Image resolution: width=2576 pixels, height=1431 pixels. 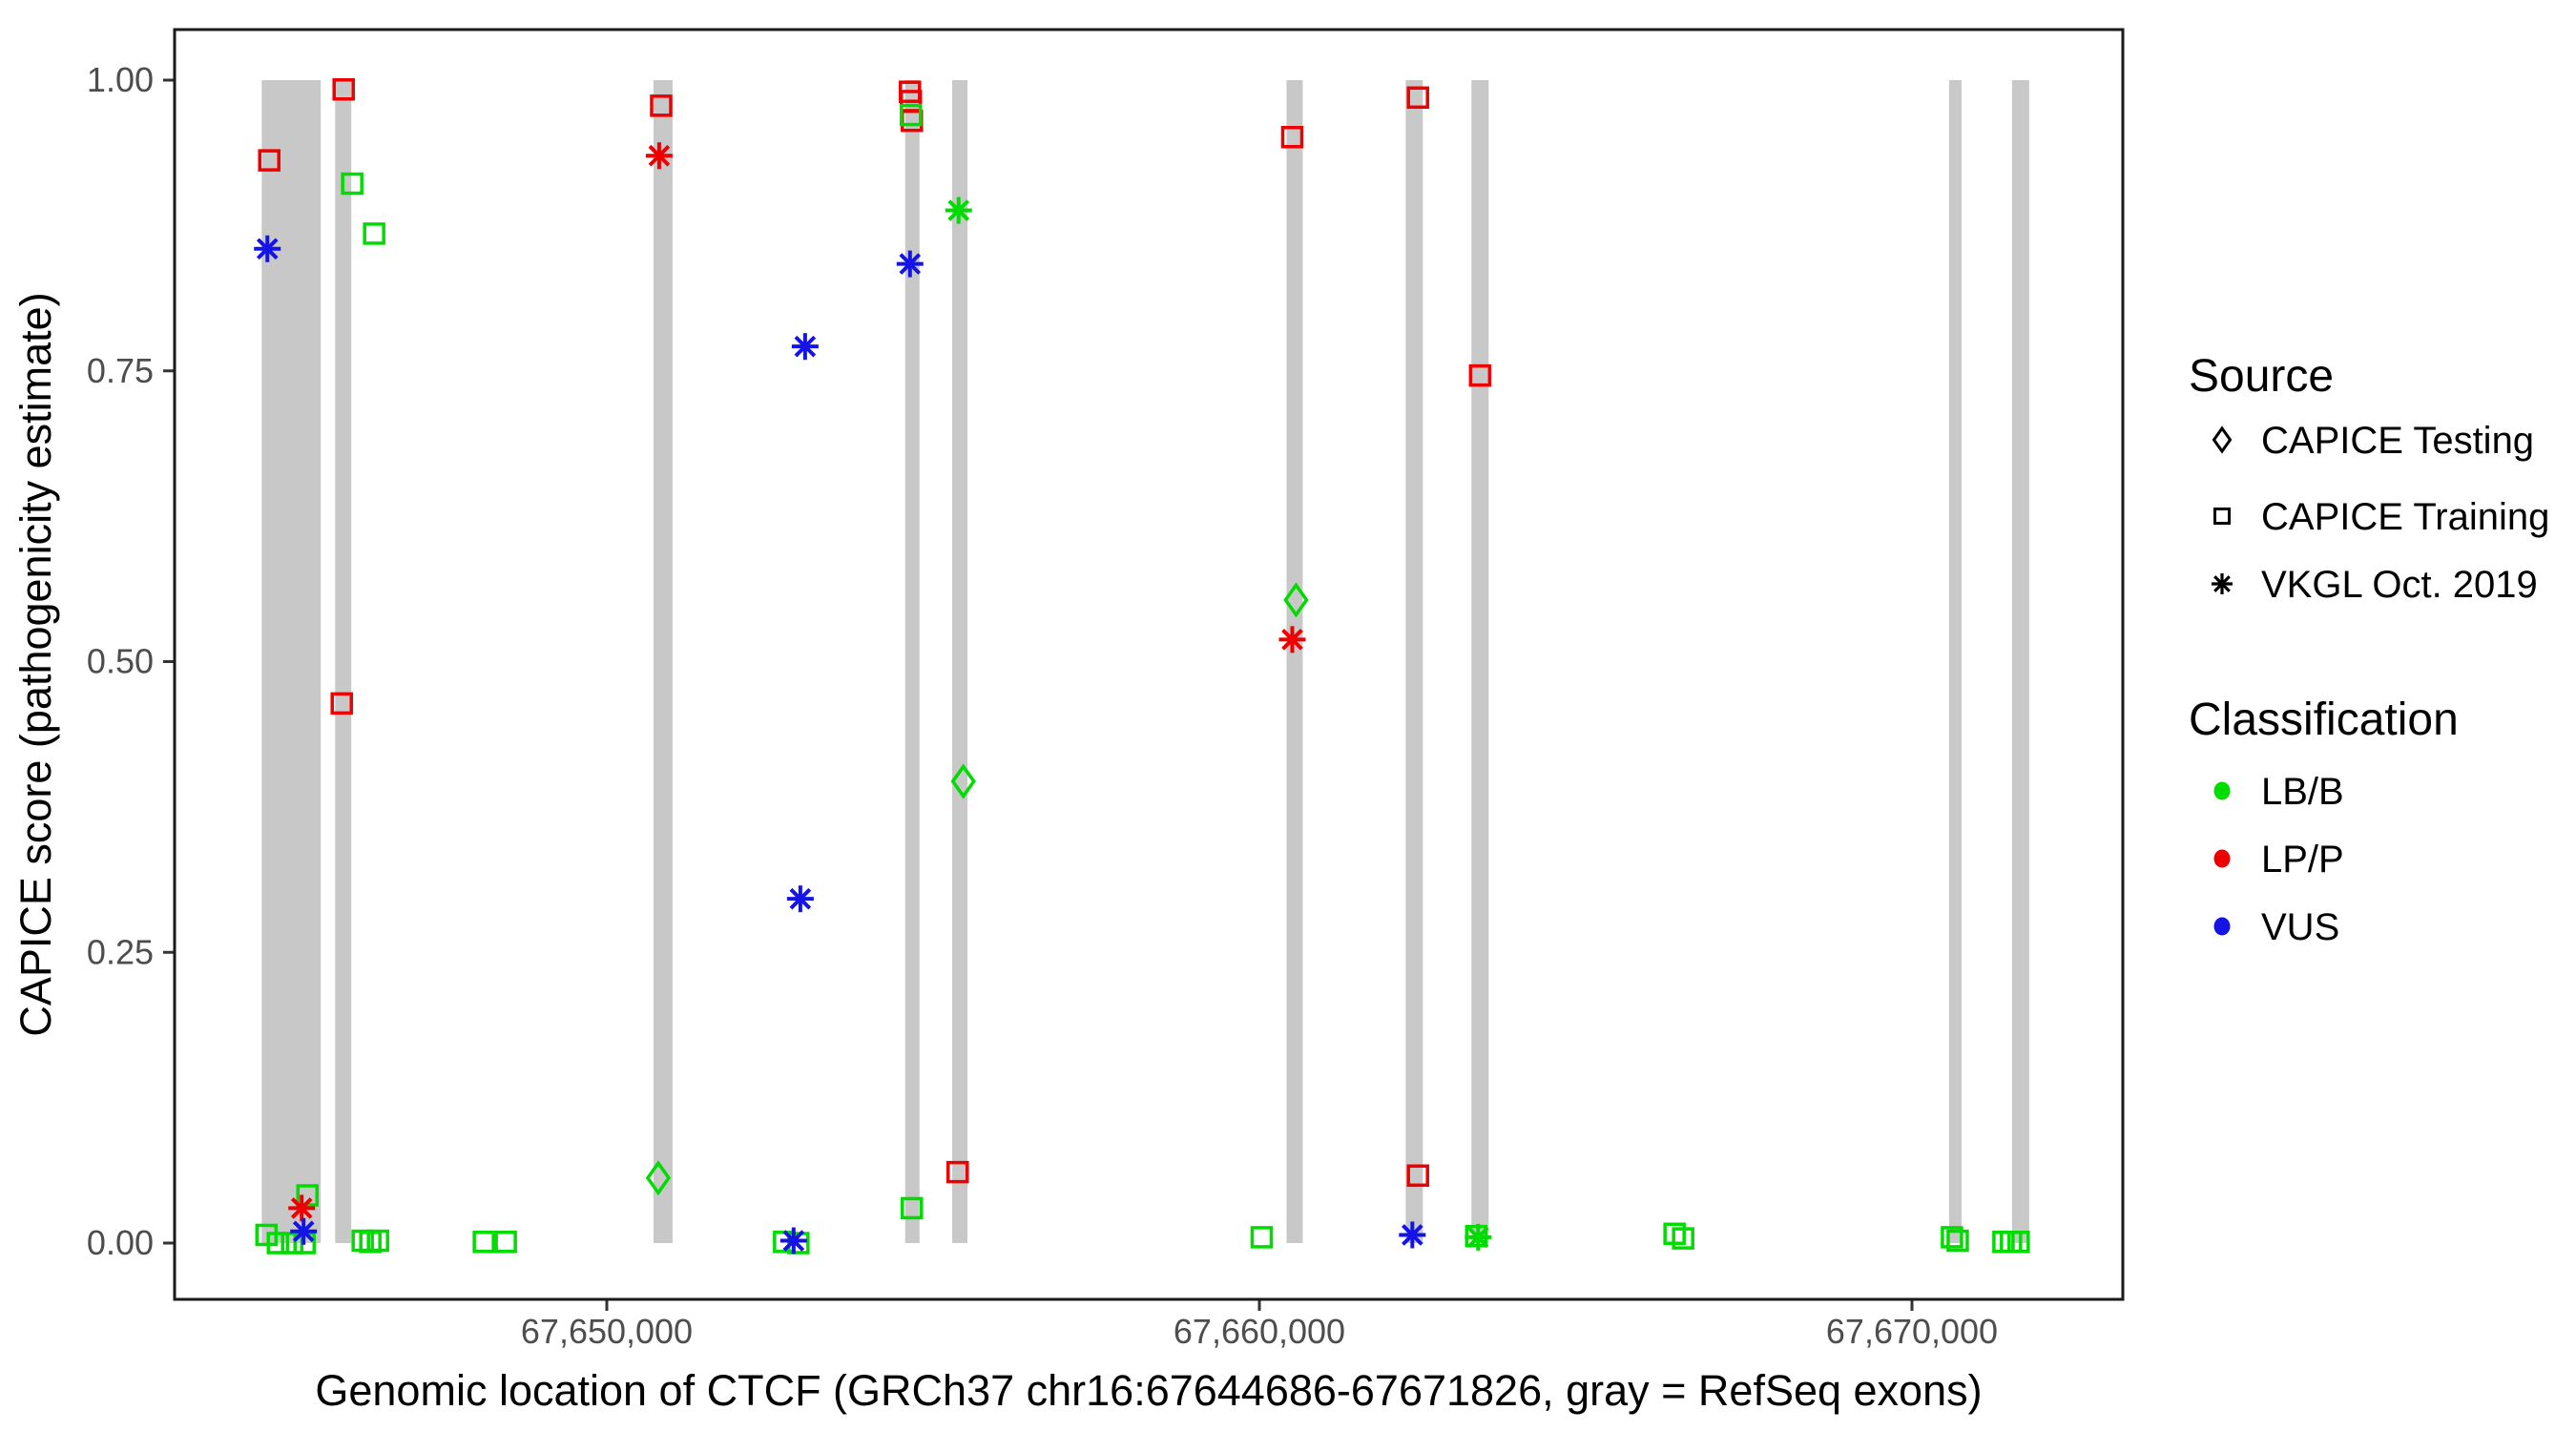 What do you see at coordinates (2397, 441) in the screenshot?
I see `legend-source-item-label: CAPICE Testing` at bounding box center [2397, 441].